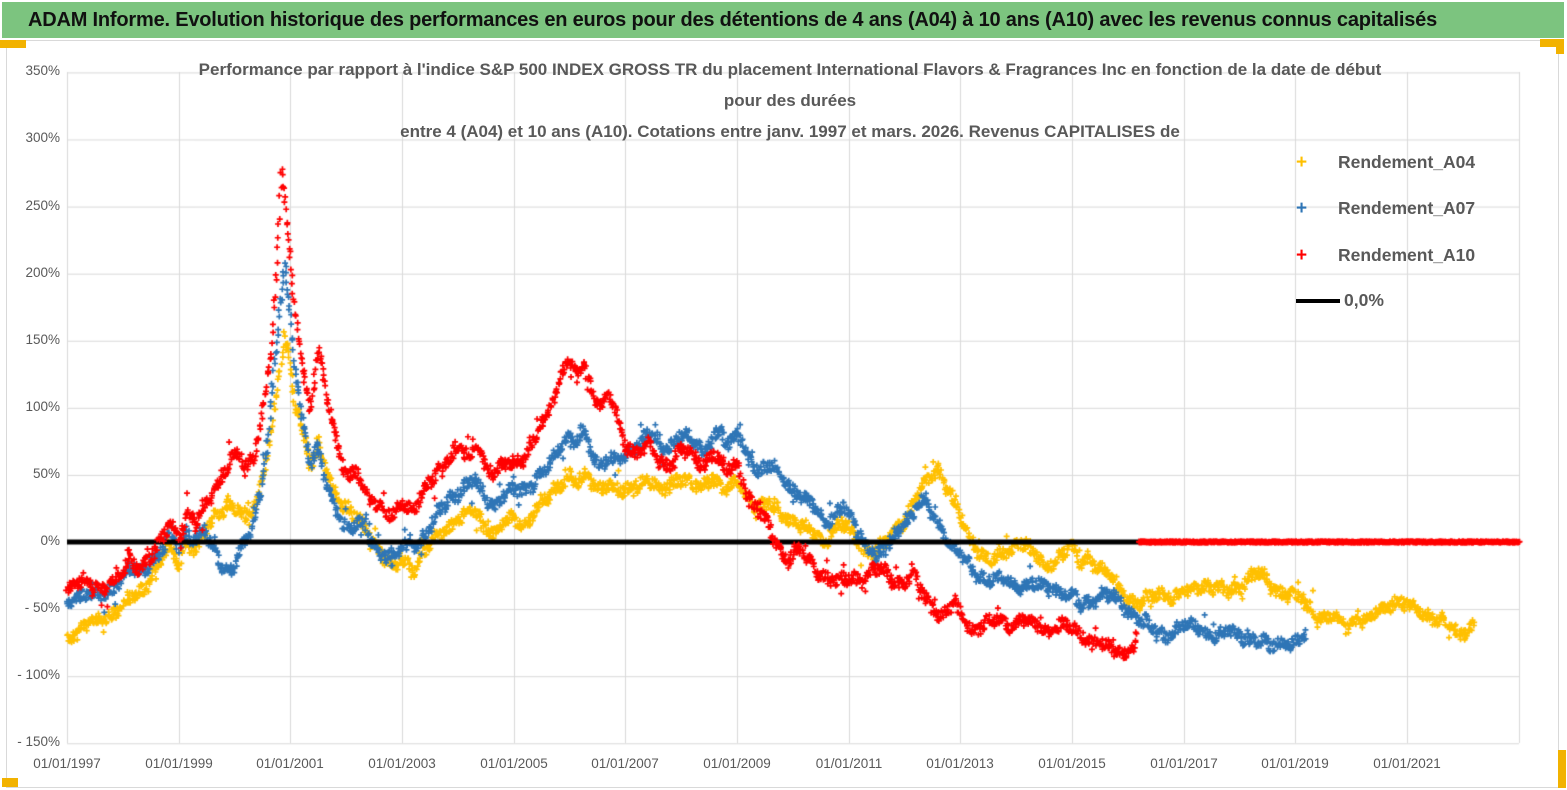 Image resolution: width=1567 pixels, height=790 pixels. What do you see at coordinates (38, 674) in the screenshot?
I see `y-tick-m100: - 100%` at bounding box center [38, 674].